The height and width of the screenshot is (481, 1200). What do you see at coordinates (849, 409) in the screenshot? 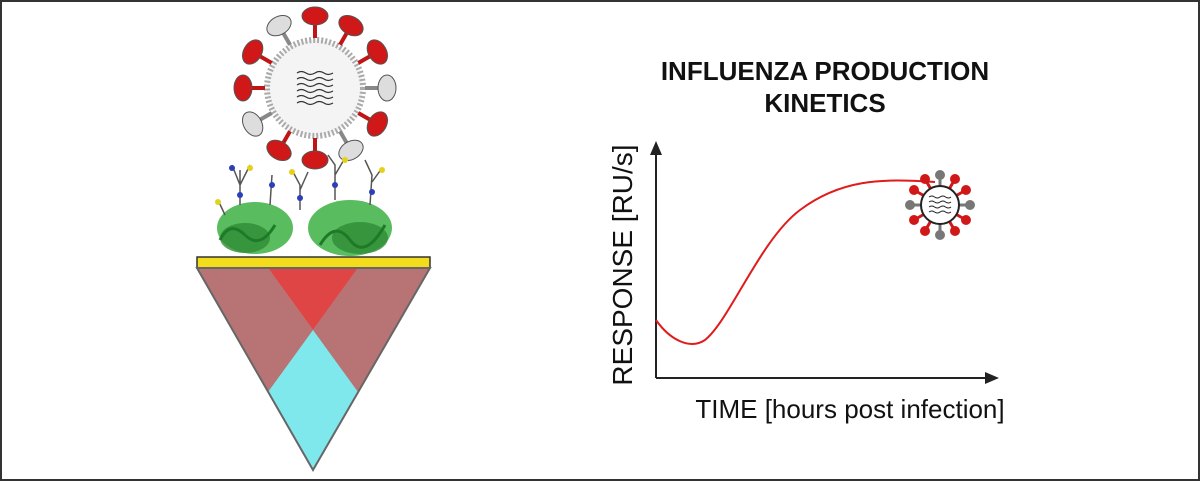
I see `x-axis-label: TIME [hours post infection]` at bounding box center [849, 409].